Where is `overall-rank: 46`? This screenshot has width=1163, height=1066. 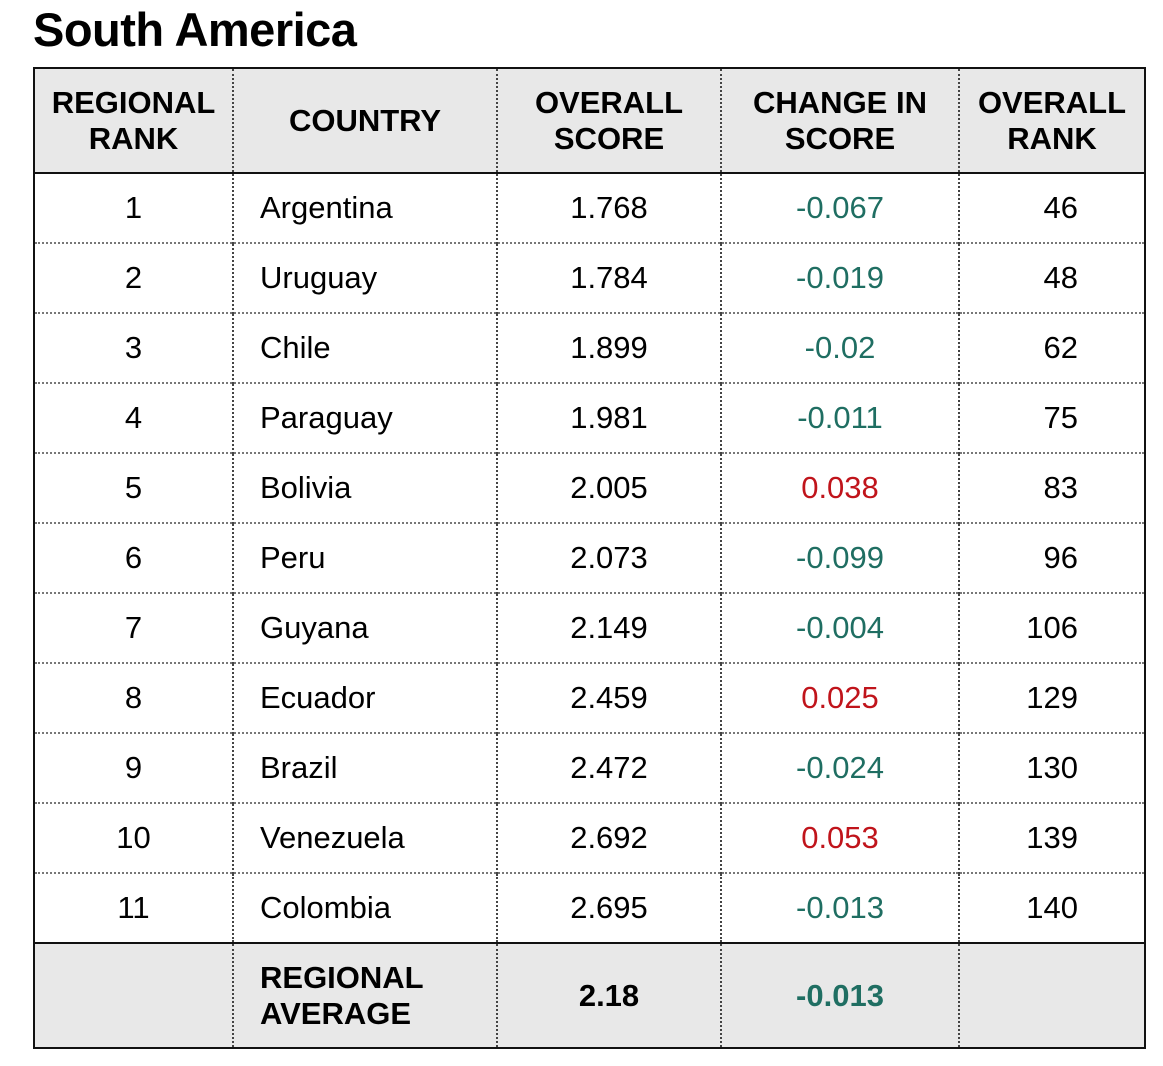 overall-rank: 46 is located at coordinates (1052, 207).